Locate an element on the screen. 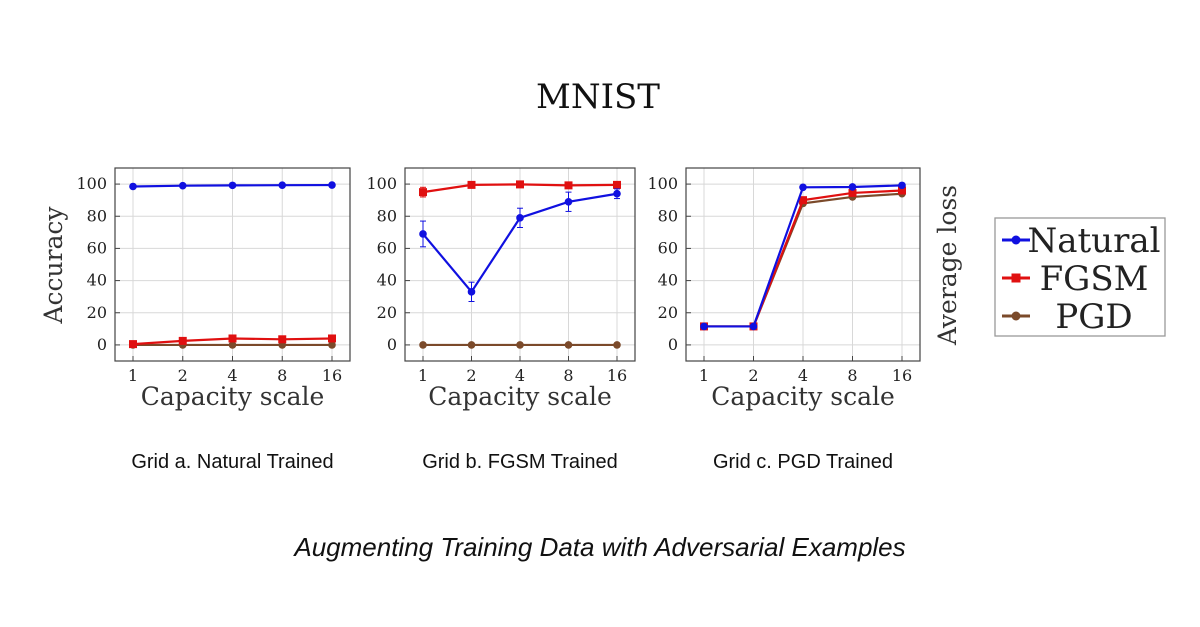 The image size is (1200, 627). legend-label: PGD is located at coordinates (1093, 317).